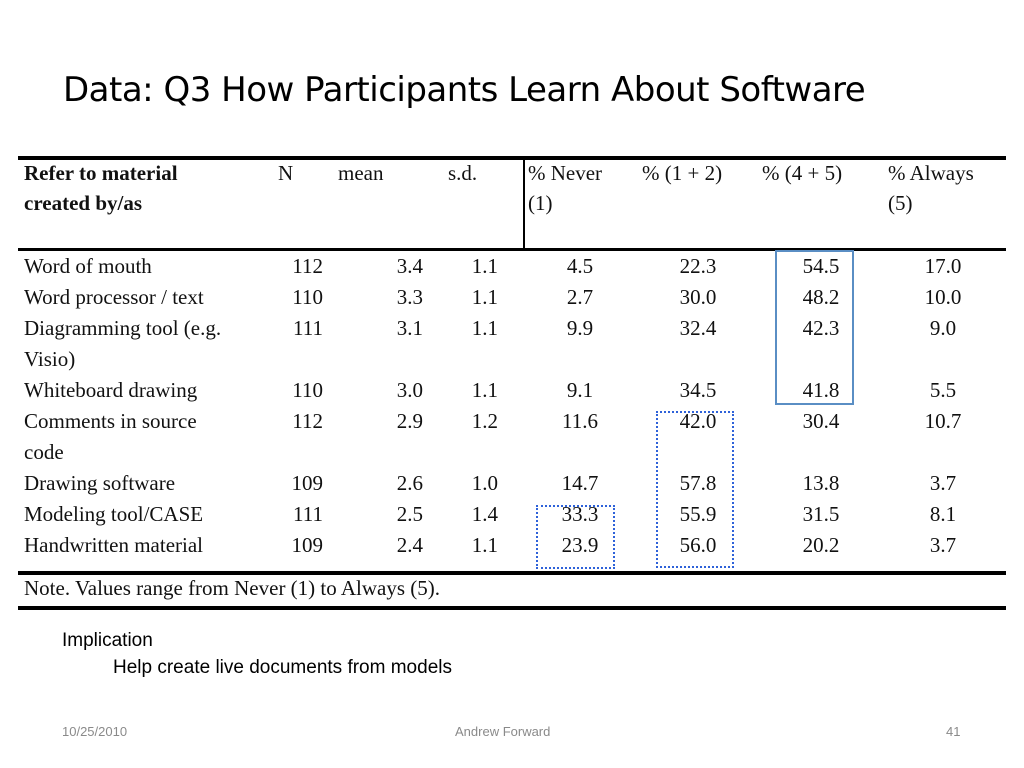 The width and height of the screenshot is (1024, 768). Describe the element at coordinates (107, 640) in the screenshot. I see `implication-heading: Implication` at that location.